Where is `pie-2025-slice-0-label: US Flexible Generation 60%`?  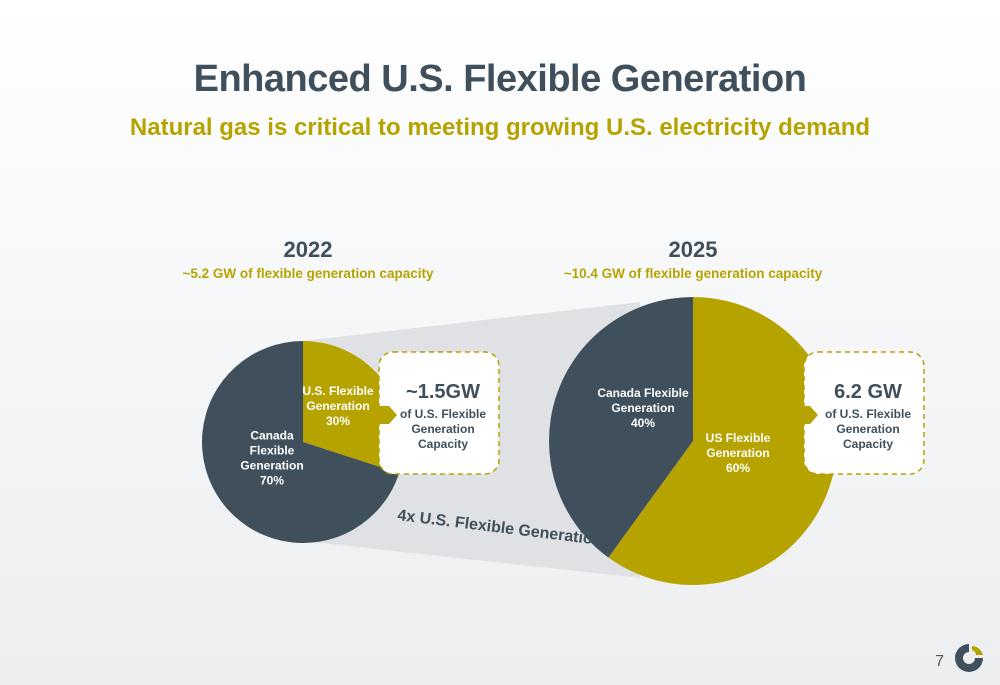 pie-2025-slice-0-label: US Flexible Generation 60% is located at coordinates (738, 453).